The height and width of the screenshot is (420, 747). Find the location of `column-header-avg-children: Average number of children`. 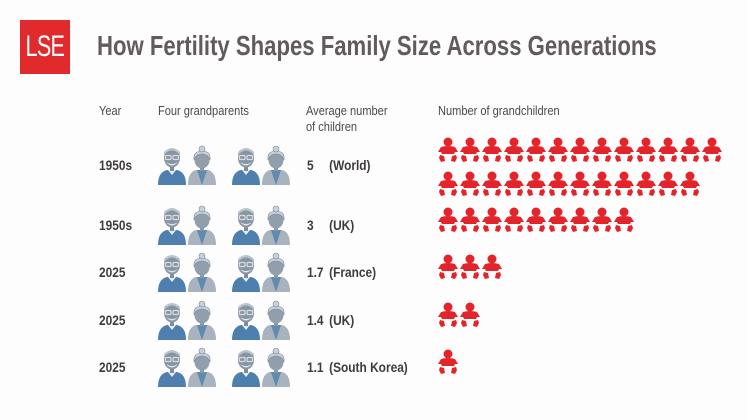

column-header-avg-children: Average number of children is located at coordinates (346, 119).